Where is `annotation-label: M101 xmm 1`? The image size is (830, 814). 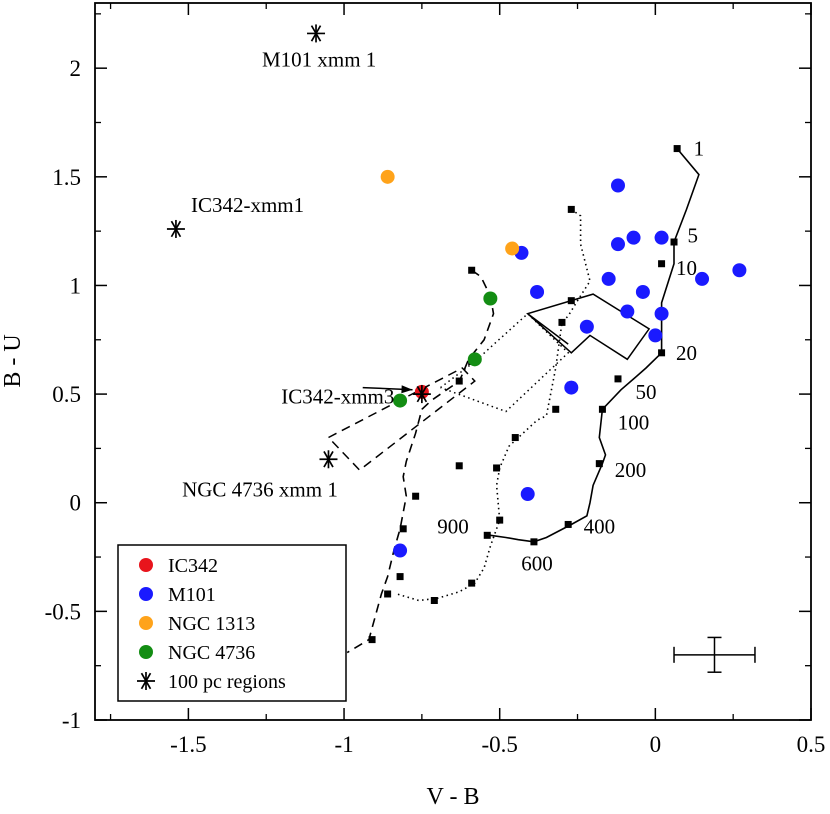
annotation-label: M101 xmm 1 is located at coordinates (319, 59).